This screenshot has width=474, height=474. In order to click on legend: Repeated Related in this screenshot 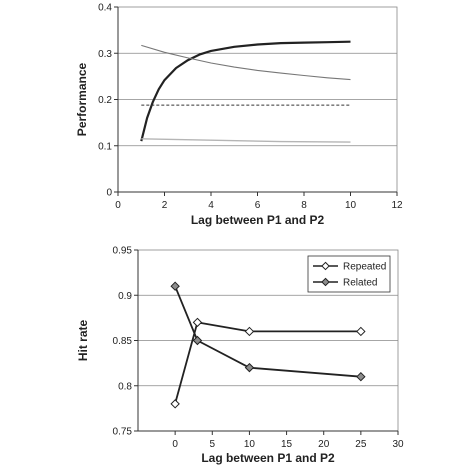, I will do `click(349, 274)`.